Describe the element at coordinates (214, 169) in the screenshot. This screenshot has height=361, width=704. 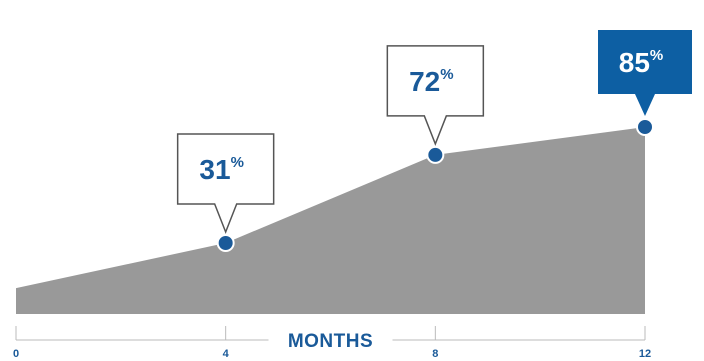
I see `callout-value: 31` at that location.